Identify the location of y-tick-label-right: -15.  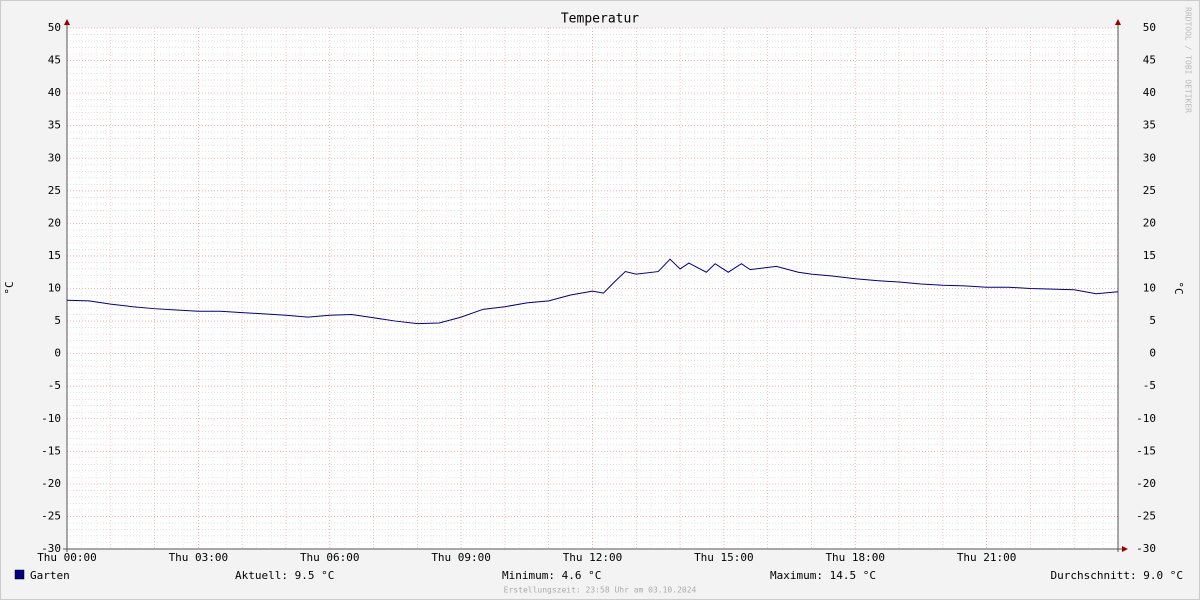
(1146, 450).